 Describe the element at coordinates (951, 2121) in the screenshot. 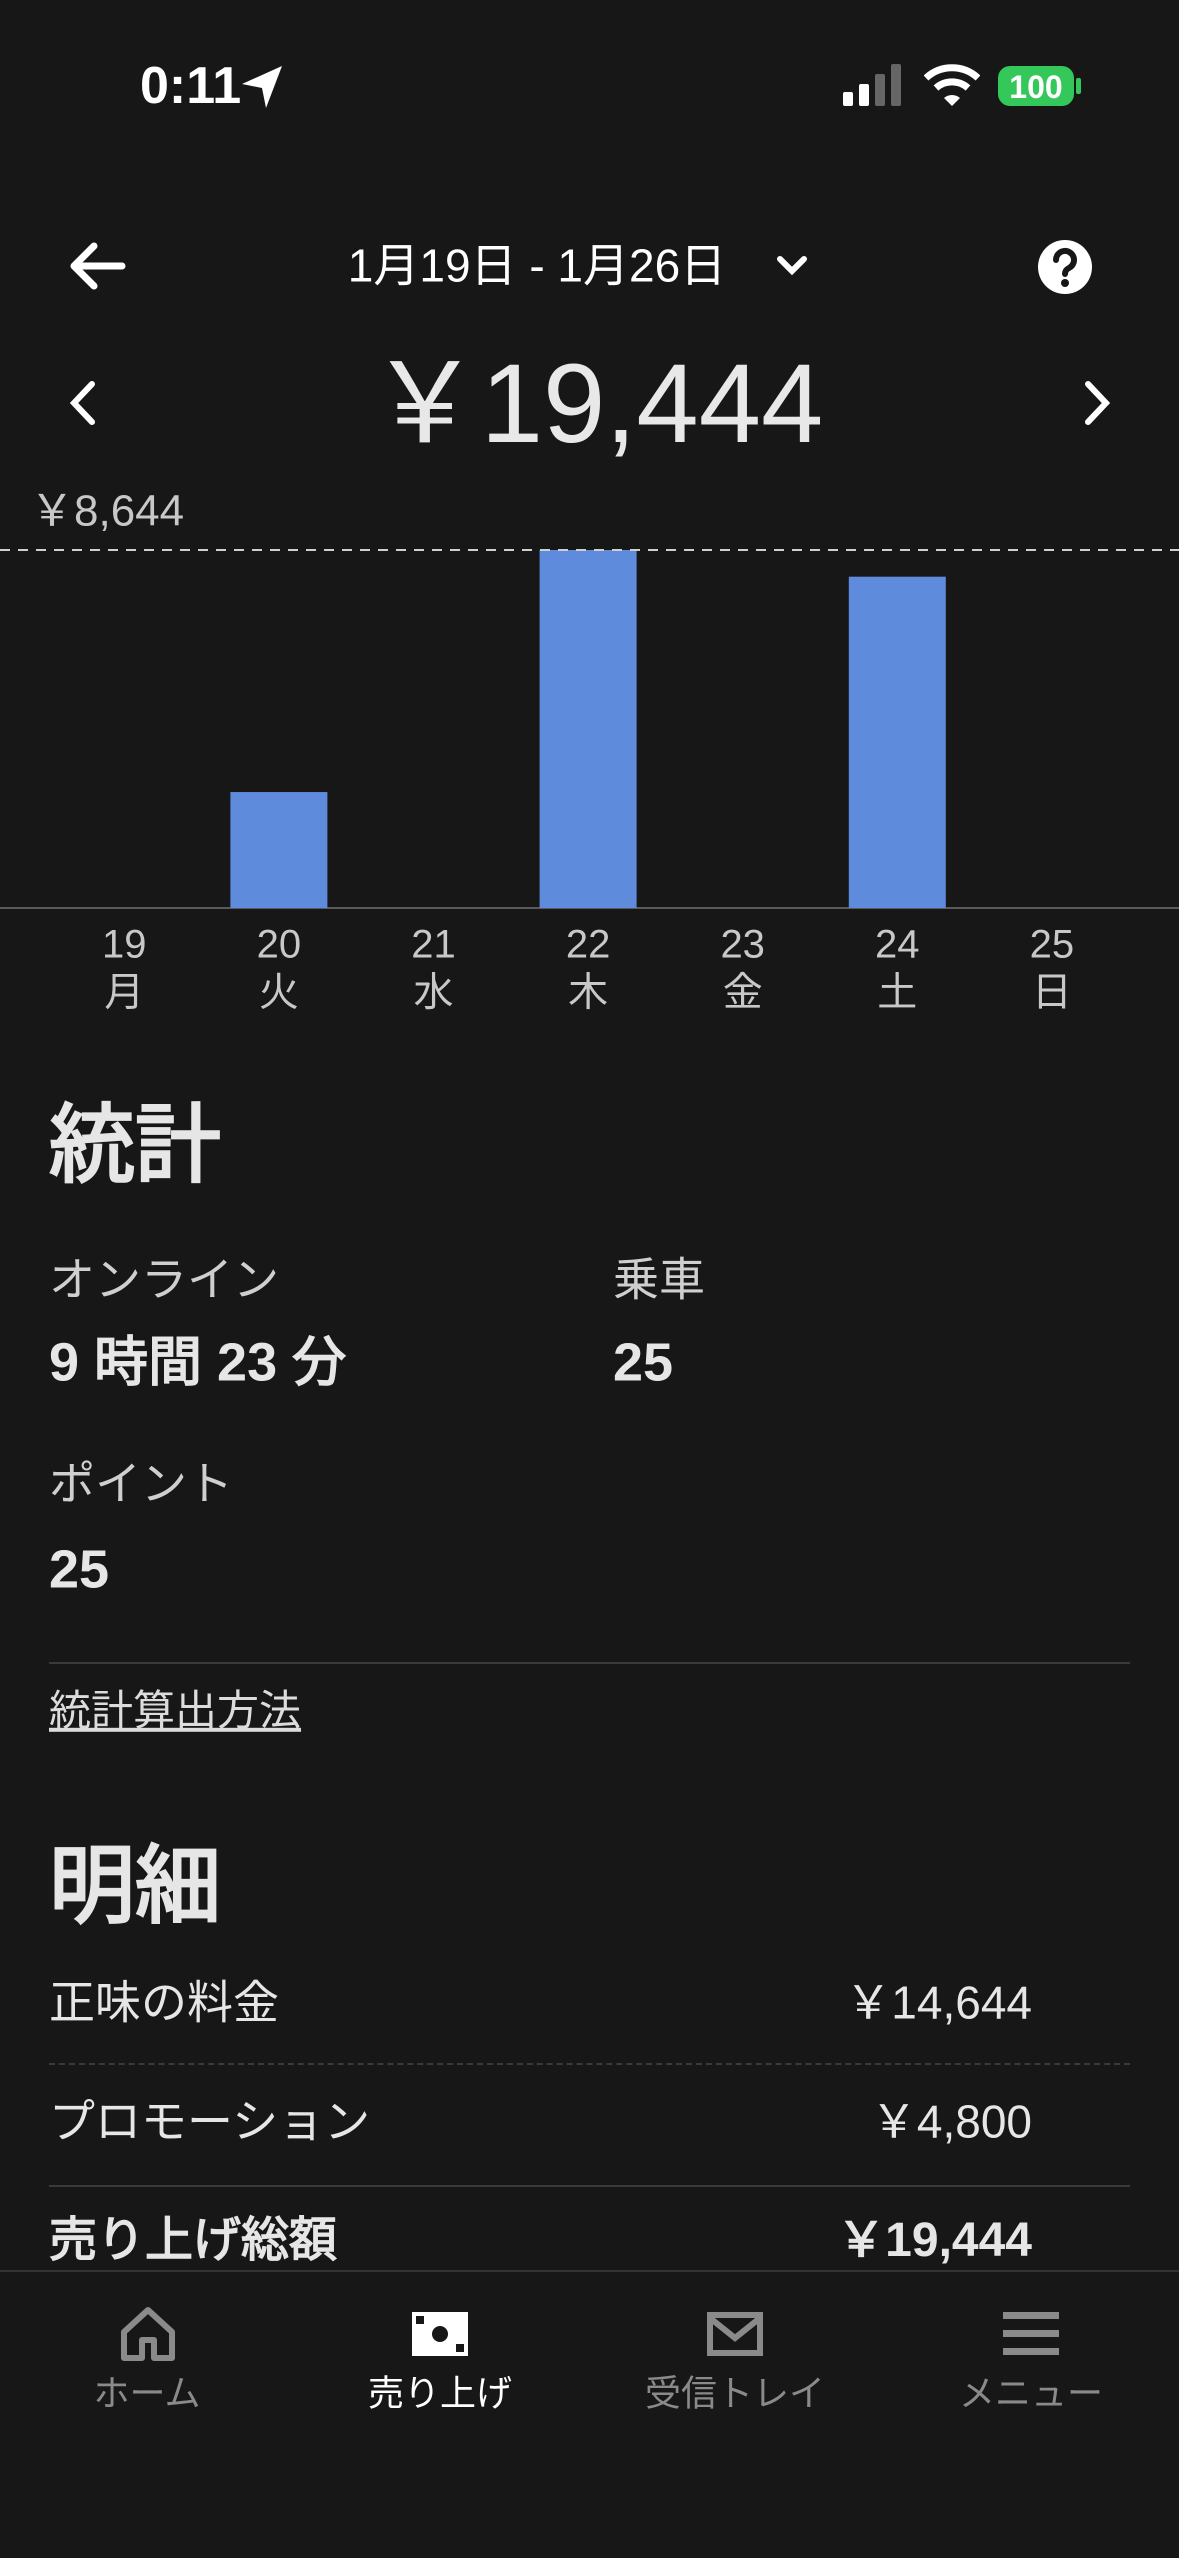

I see `detail-value: ￥4,800` at that location.